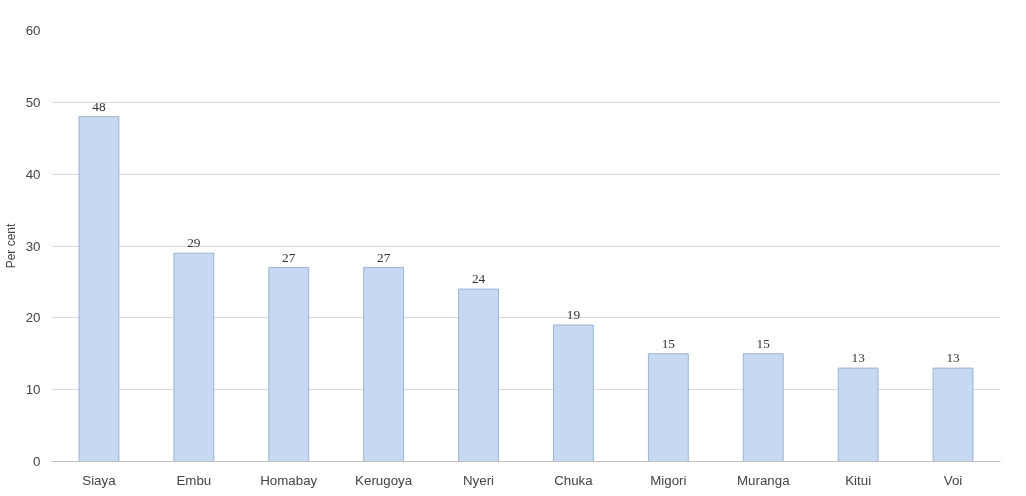 Image resolution: width=1026 pixels, height=496 pixels. I want to click on x-tick-label: Migori, so click(668, 480).